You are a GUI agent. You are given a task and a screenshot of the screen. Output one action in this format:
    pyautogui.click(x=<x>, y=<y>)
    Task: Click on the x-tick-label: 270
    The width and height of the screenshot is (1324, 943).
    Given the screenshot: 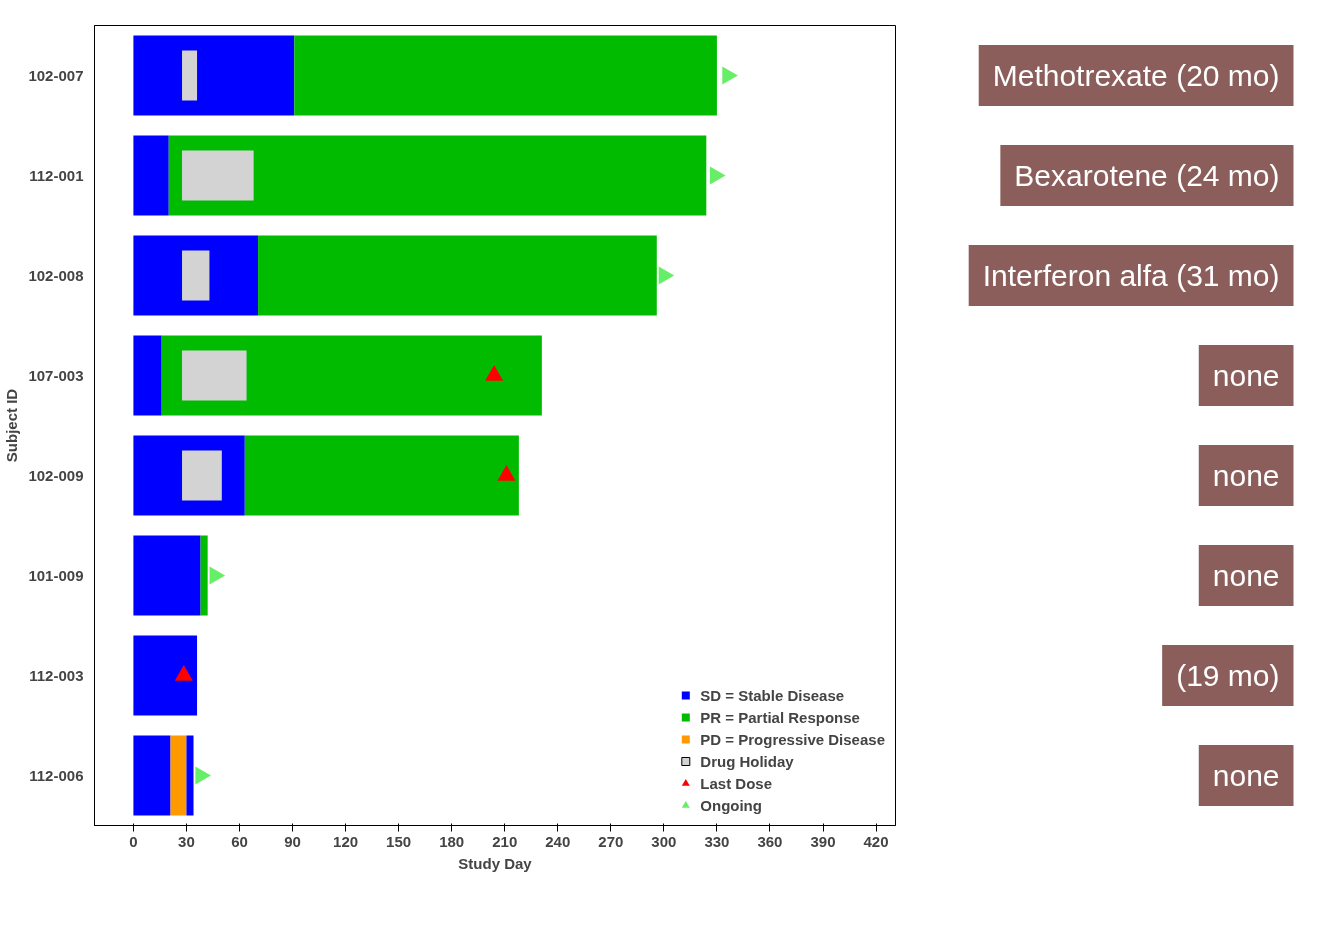 What is the action you would take?
    pyautogui.click(x=611, y=841)
    